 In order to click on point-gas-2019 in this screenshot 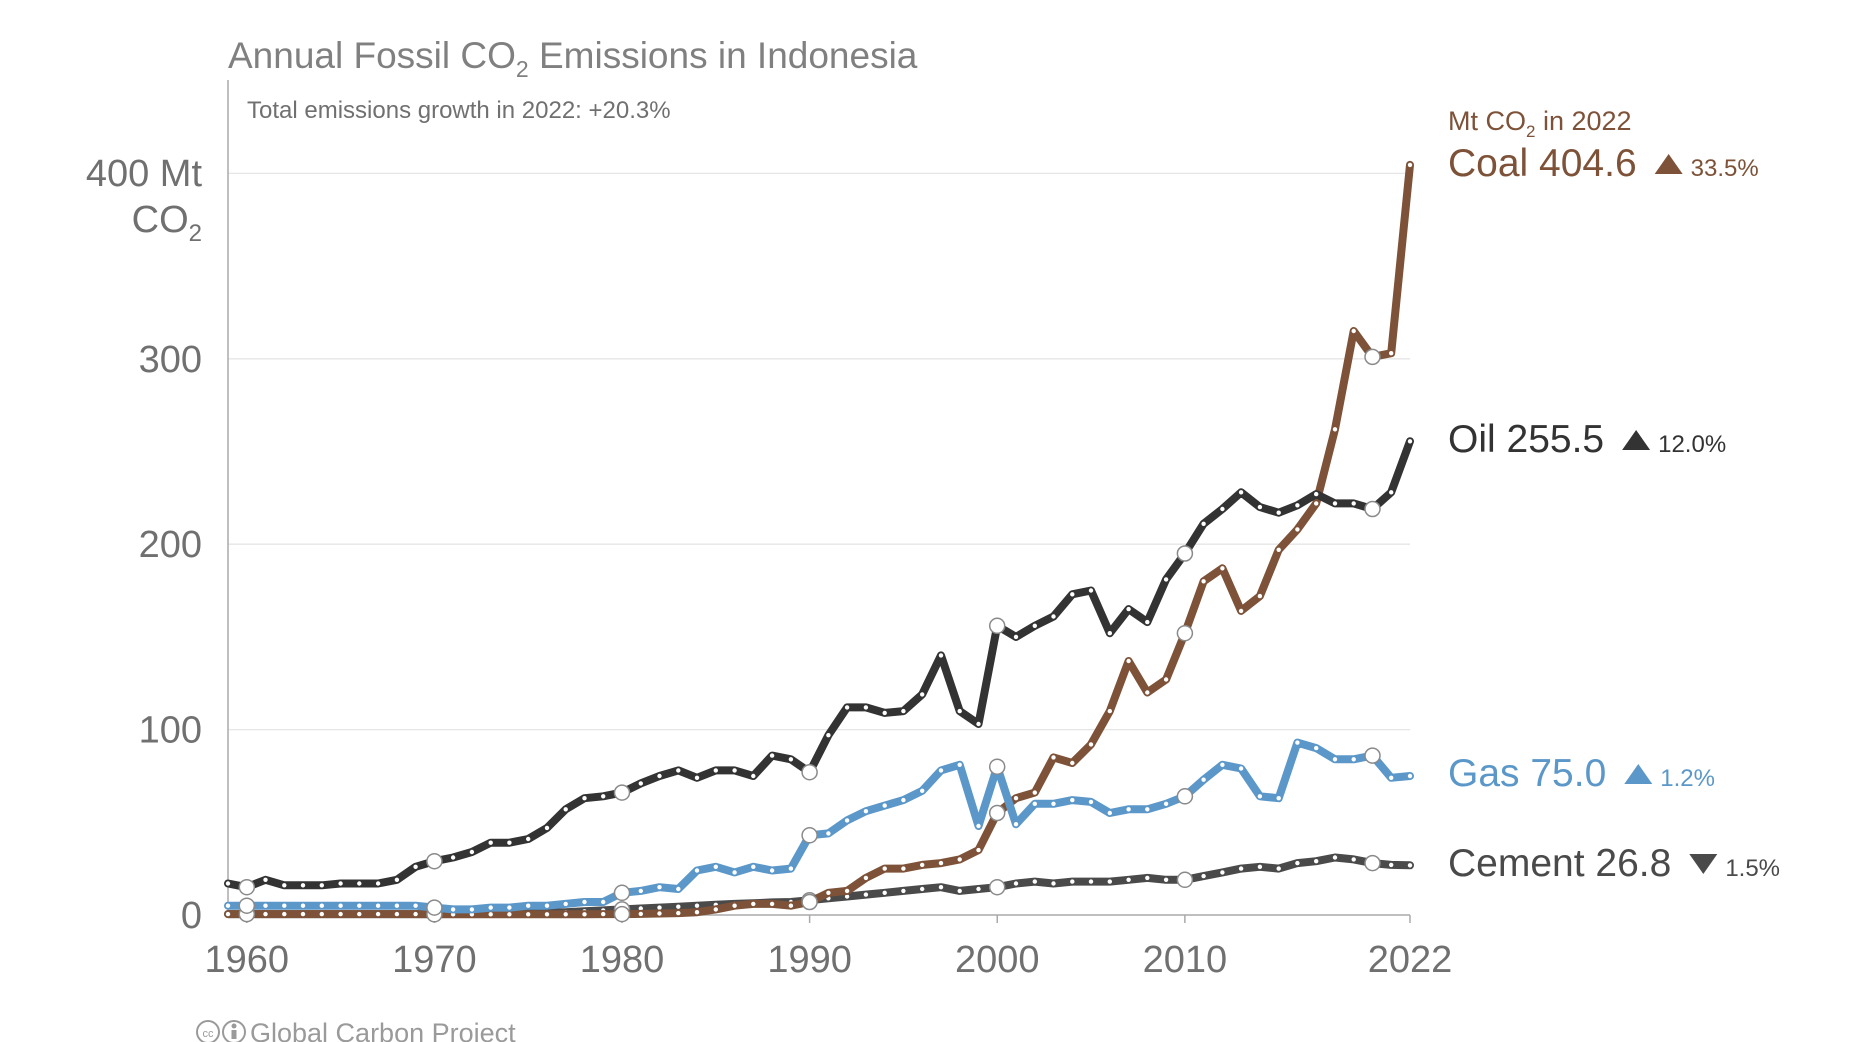, I will do `click(1353, 759)`.